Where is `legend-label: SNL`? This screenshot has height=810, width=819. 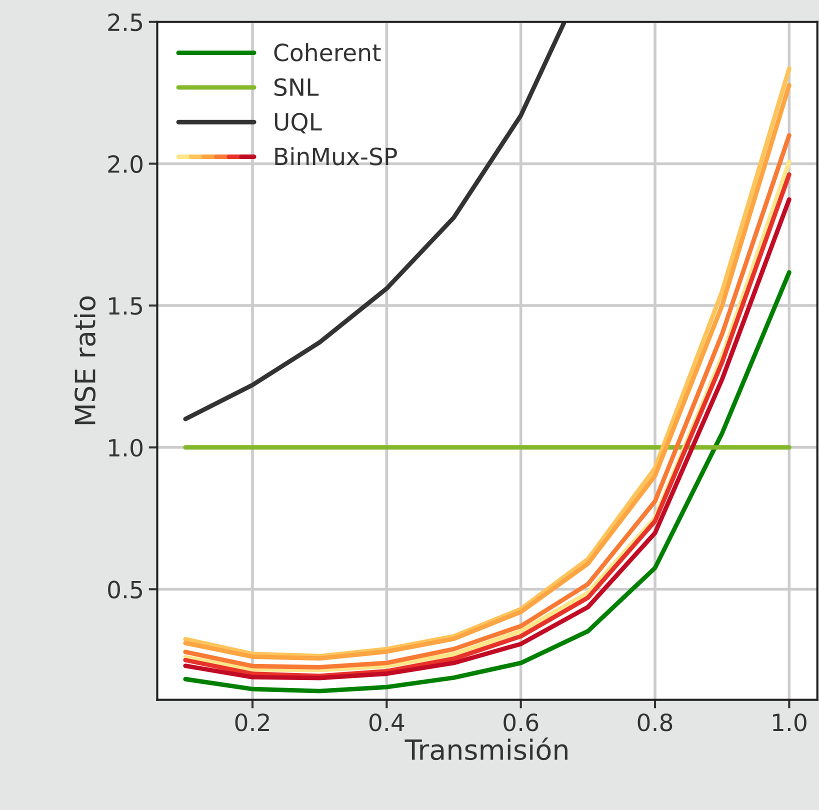 legend-label: SNL is located at coordinates (296, 87).